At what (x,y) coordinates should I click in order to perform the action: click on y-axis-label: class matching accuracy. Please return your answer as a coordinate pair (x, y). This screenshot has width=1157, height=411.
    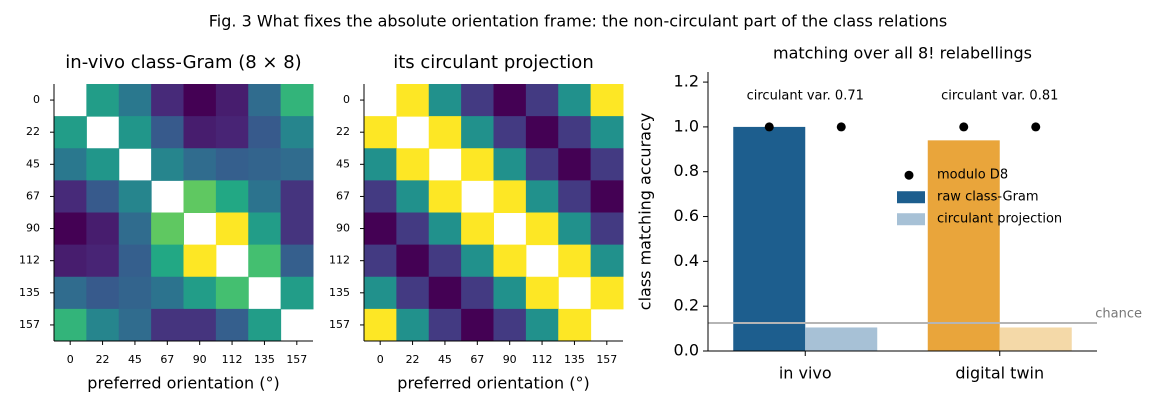
    Looking at the image, I should click on (645, 211).